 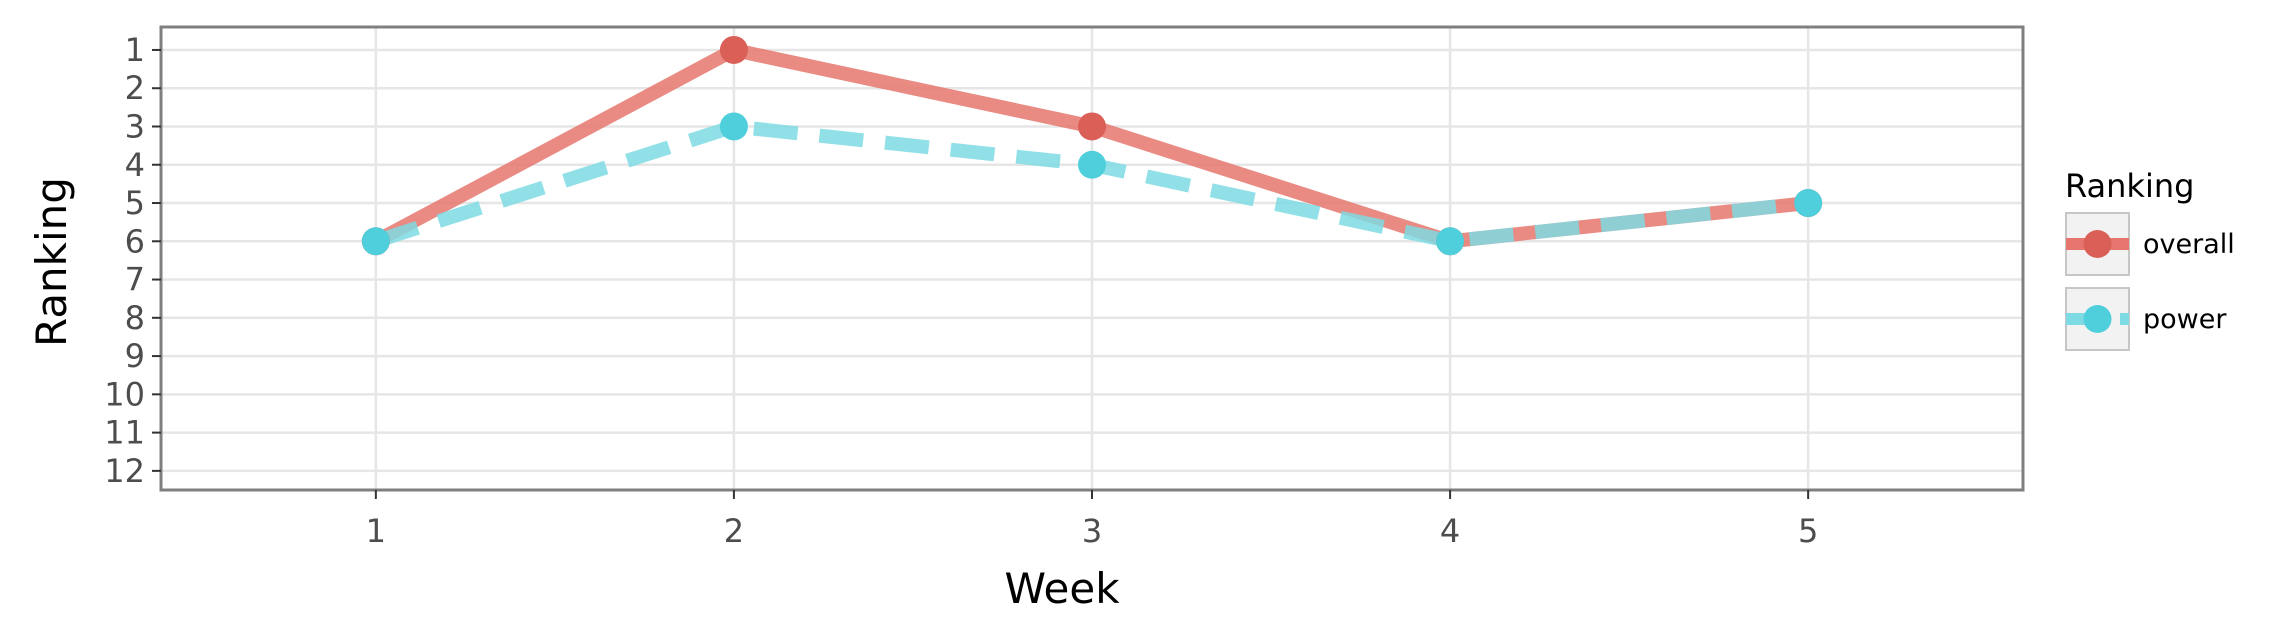 I want to click on y-tick-label: 4, so click(x=135, y=165).